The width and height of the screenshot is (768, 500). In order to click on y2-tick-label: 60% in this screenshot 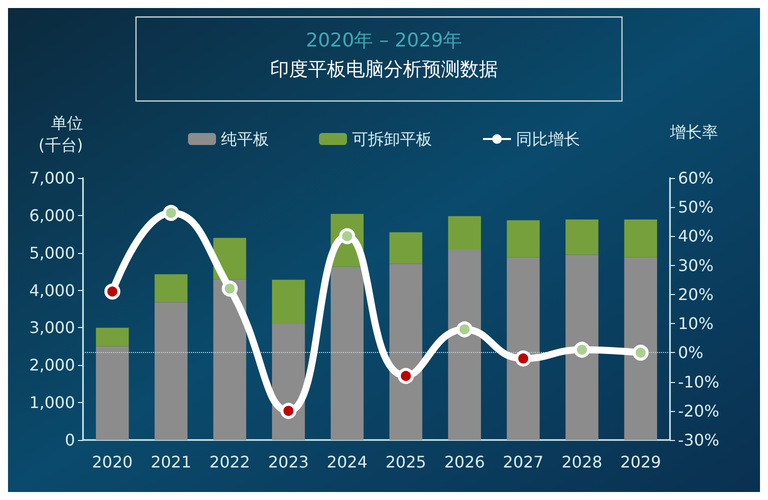, I will do `click(696, 178)`.